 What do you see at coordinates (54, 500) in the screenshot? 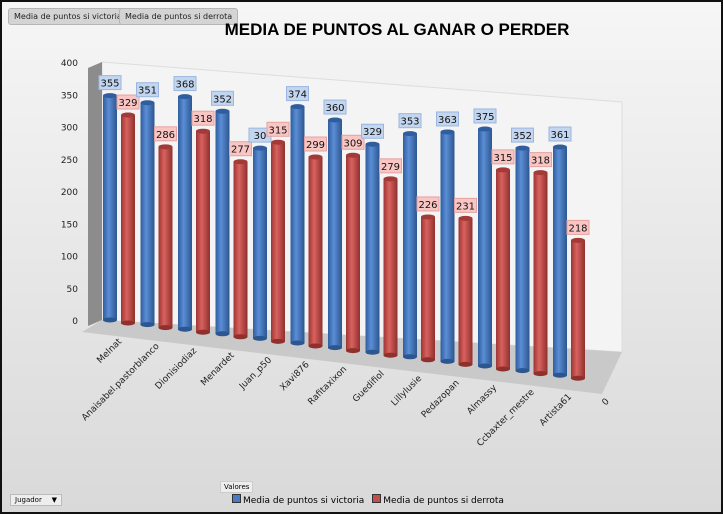
I see `chevron-down-icon: ▼` at bounding box center [54, 500].